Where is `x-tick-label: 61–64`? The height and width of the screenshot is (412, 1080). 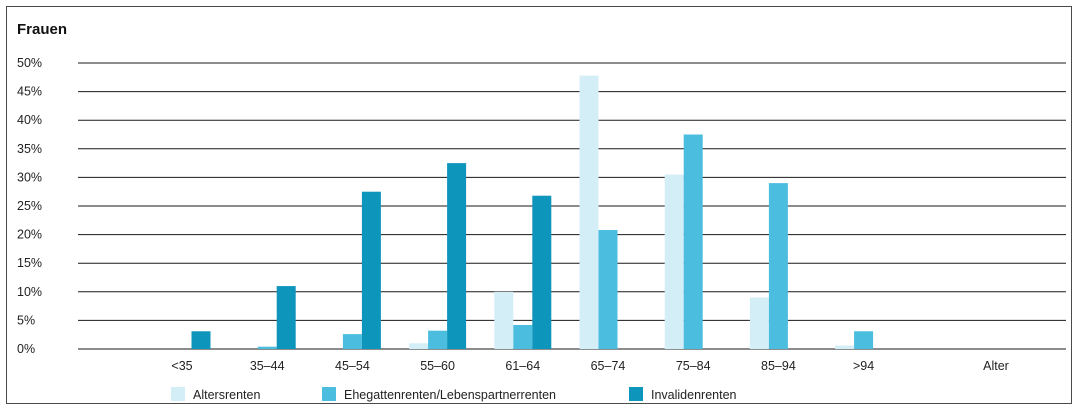 x-tick-label: 61–64 is located at coordinates (522, 366).